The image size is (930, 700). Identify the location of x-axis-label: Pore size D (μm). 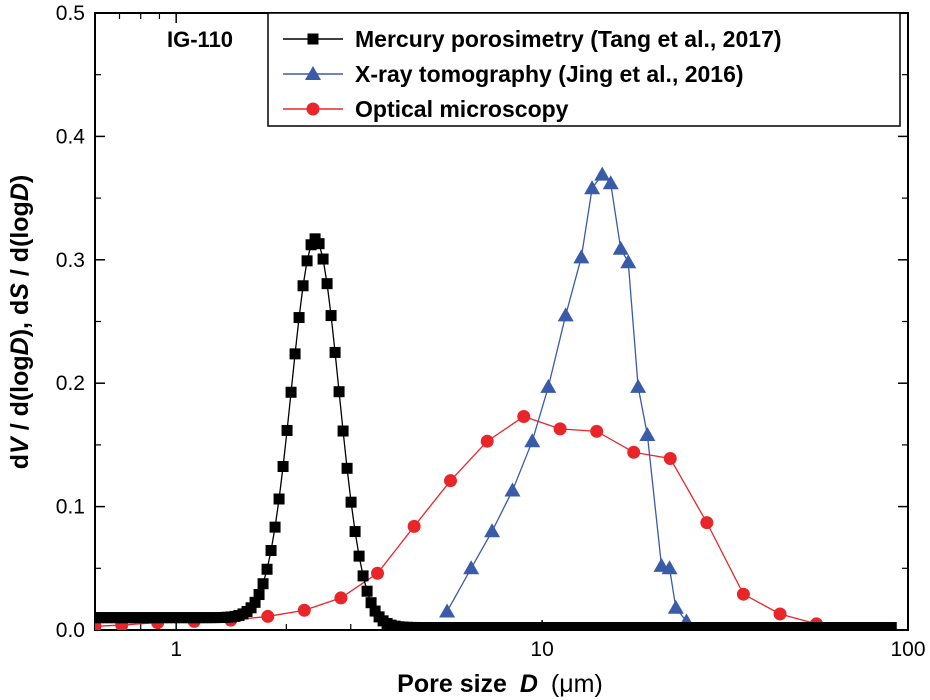
(500, 684).